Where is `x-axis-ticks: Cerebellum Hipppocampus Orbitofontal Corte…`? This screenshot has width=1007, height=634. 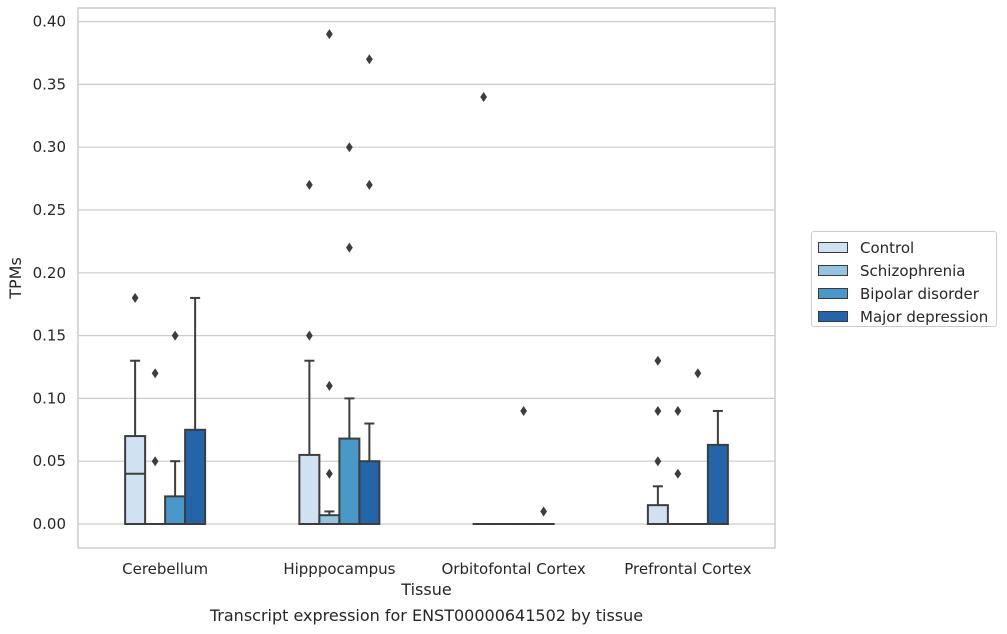 x-axis-ticks: Cerebellum Hipppocampus Orbitofontal Corte… is located at coordinates (436, 569).